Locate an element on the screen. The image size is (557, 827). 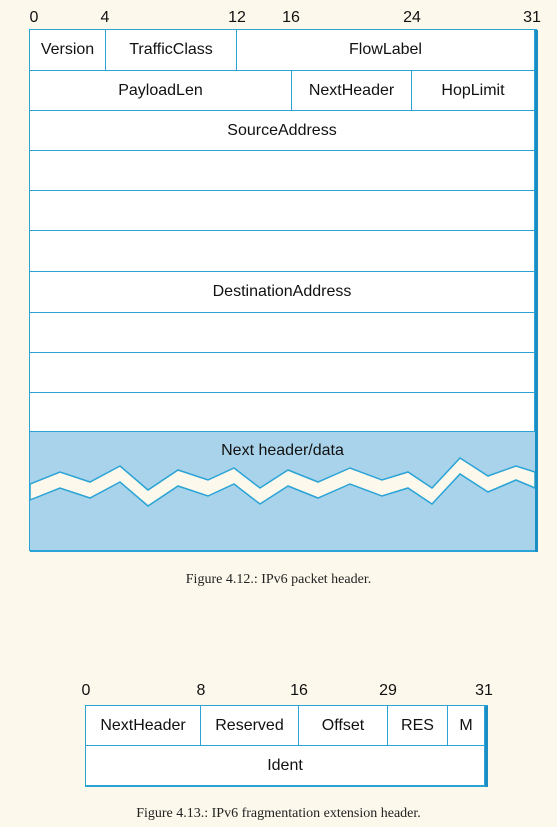
frame2-top-border is located at coordinates (286, 705).